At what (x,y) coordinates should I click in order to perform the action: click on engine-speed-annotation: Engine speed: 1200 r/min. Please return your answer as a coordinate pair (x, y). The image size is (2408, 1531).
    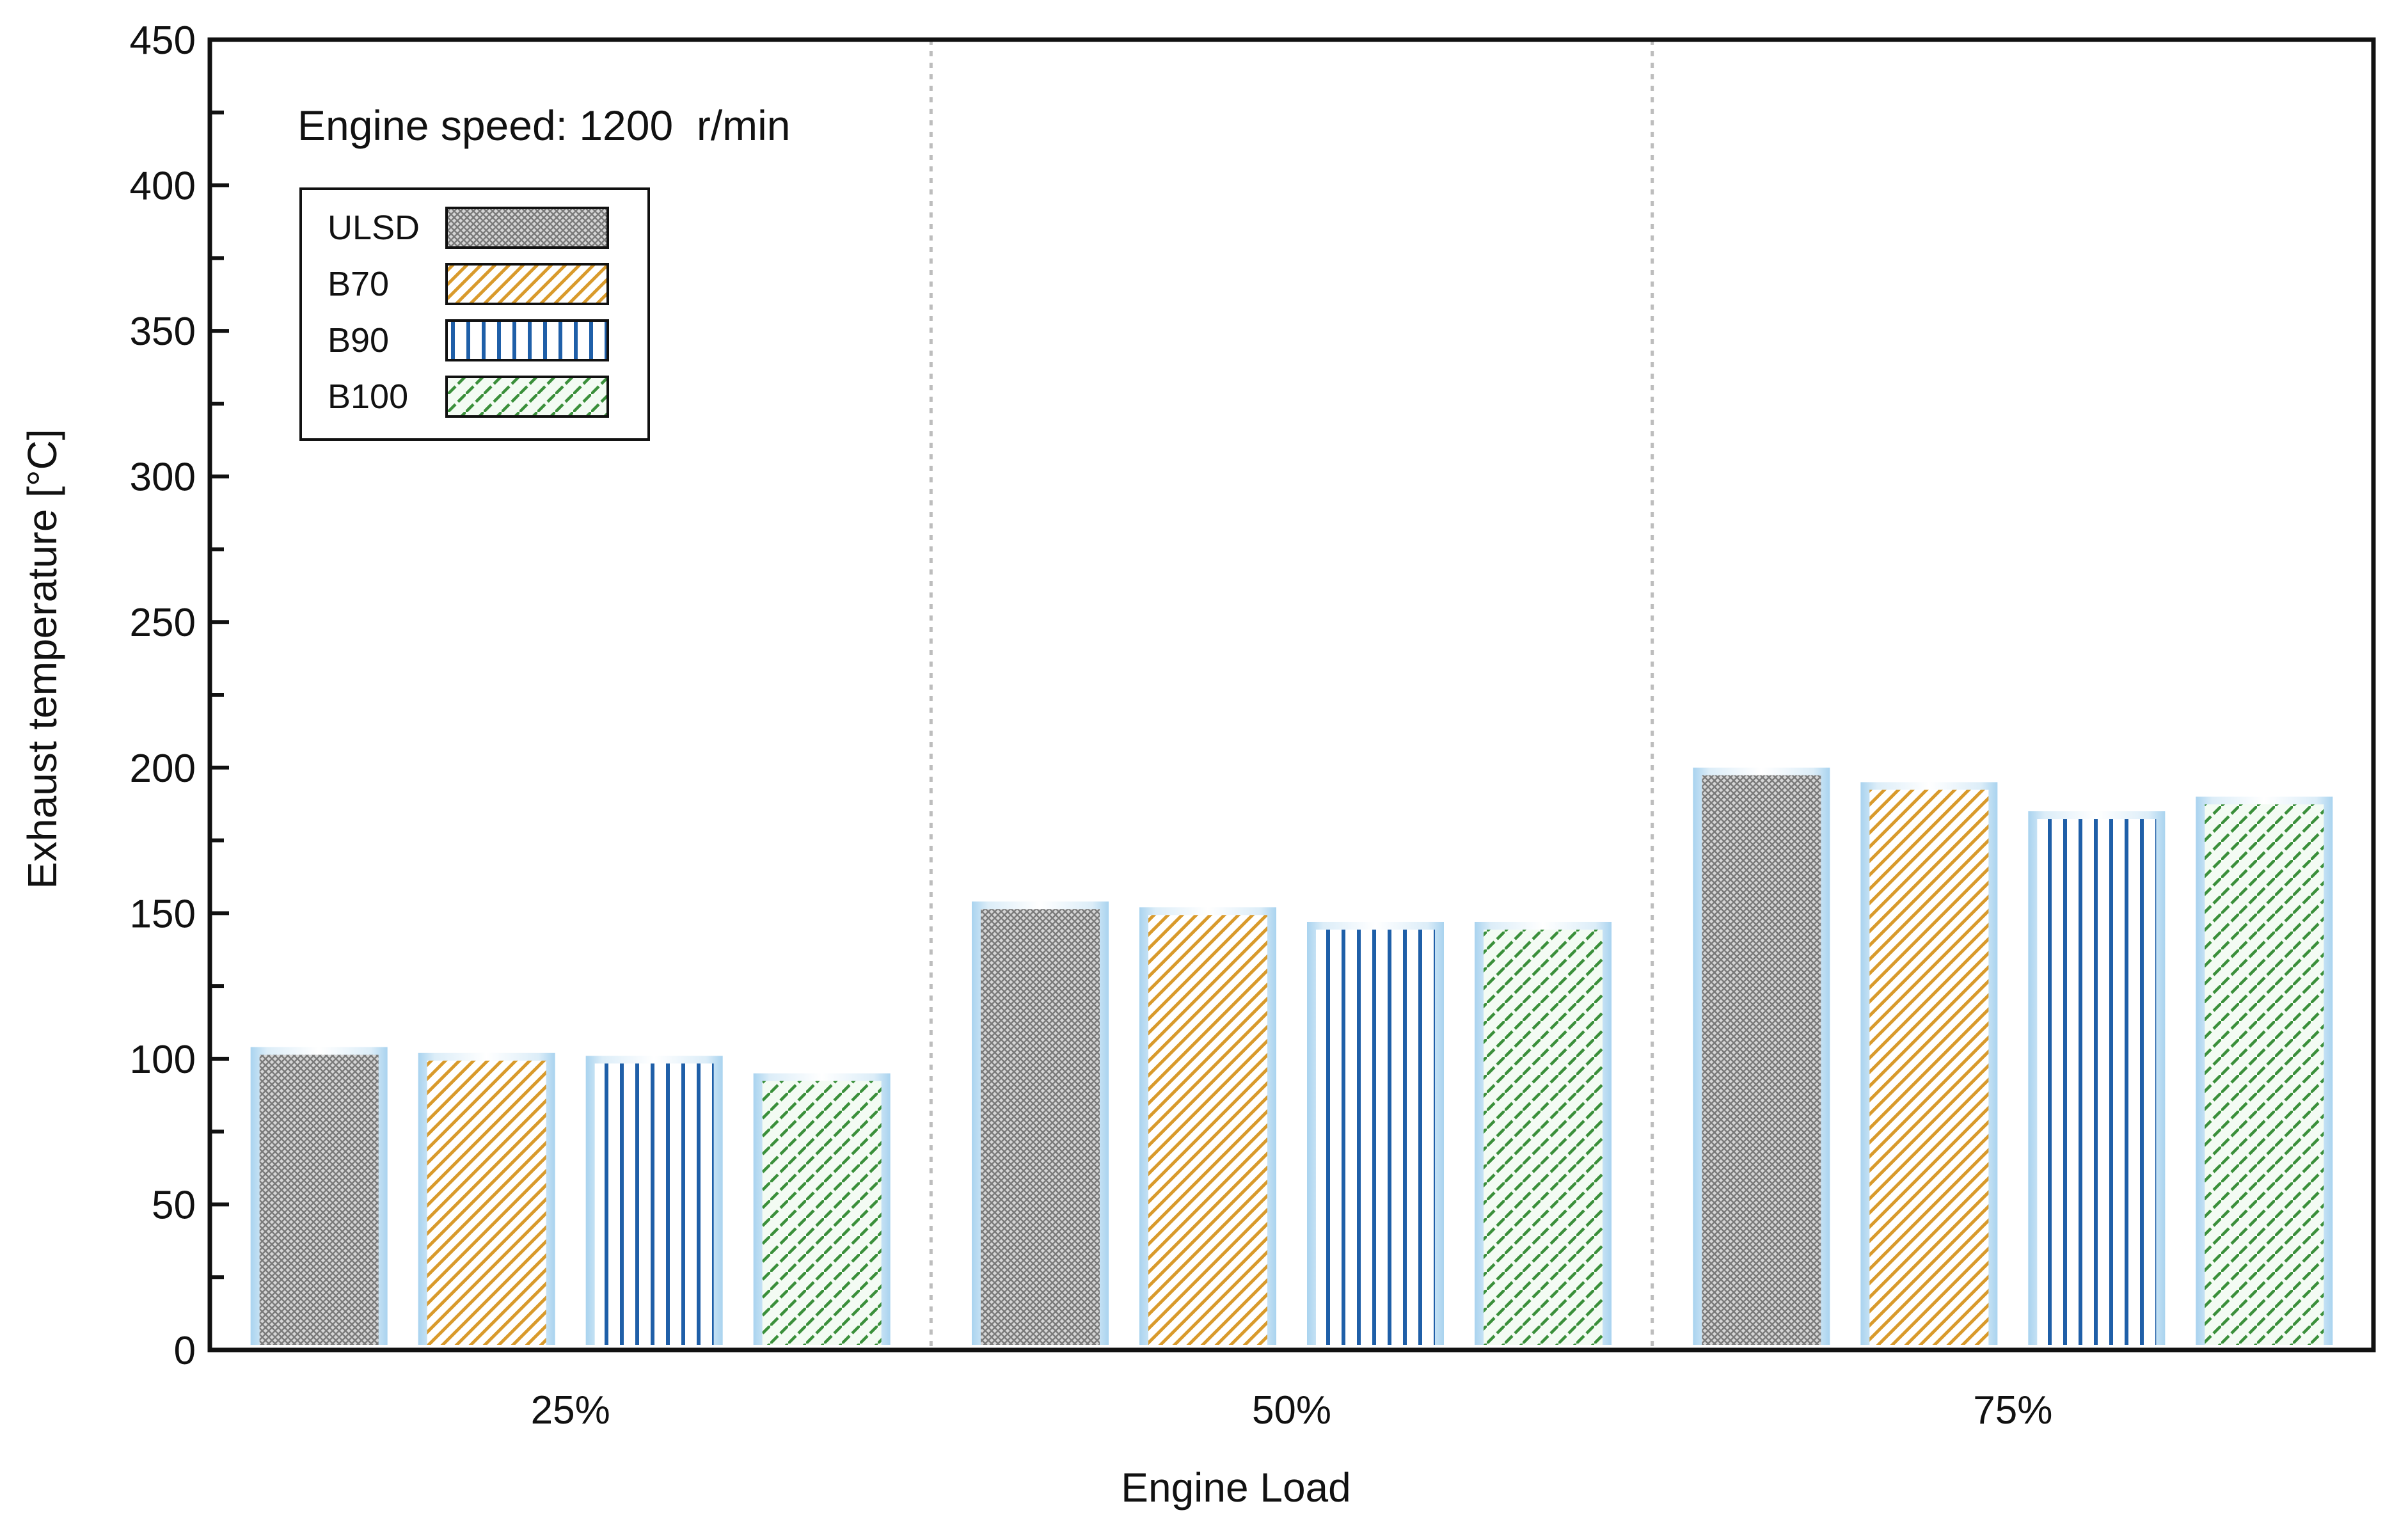
    Looking at the image, I should click on (544, 125).